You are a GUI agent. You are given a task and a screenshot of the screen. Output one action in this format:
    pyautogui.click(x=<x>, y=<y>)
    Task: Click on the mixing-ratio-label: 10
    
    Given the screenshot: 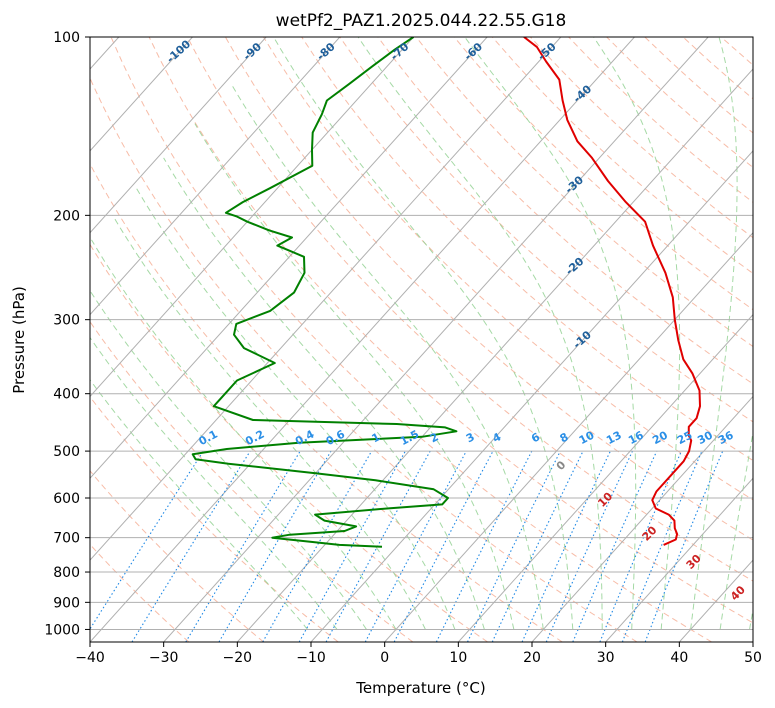 What is the action you would take?
    pyautogui.click(x=587, y=437)
    